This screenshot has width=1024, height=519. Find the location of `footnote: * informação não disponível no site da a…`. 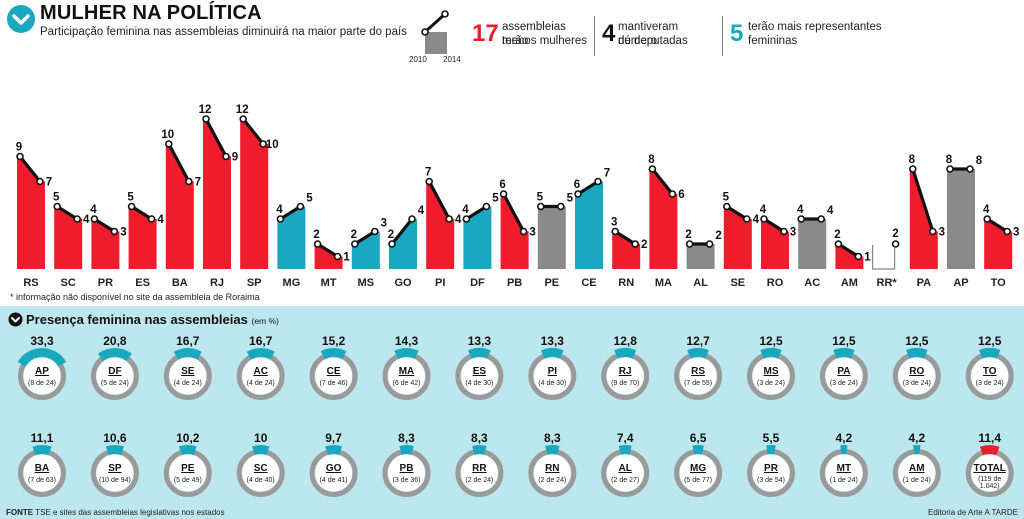

footnote: * informação não disponível no site da a… is located at coordinates (135, 297).